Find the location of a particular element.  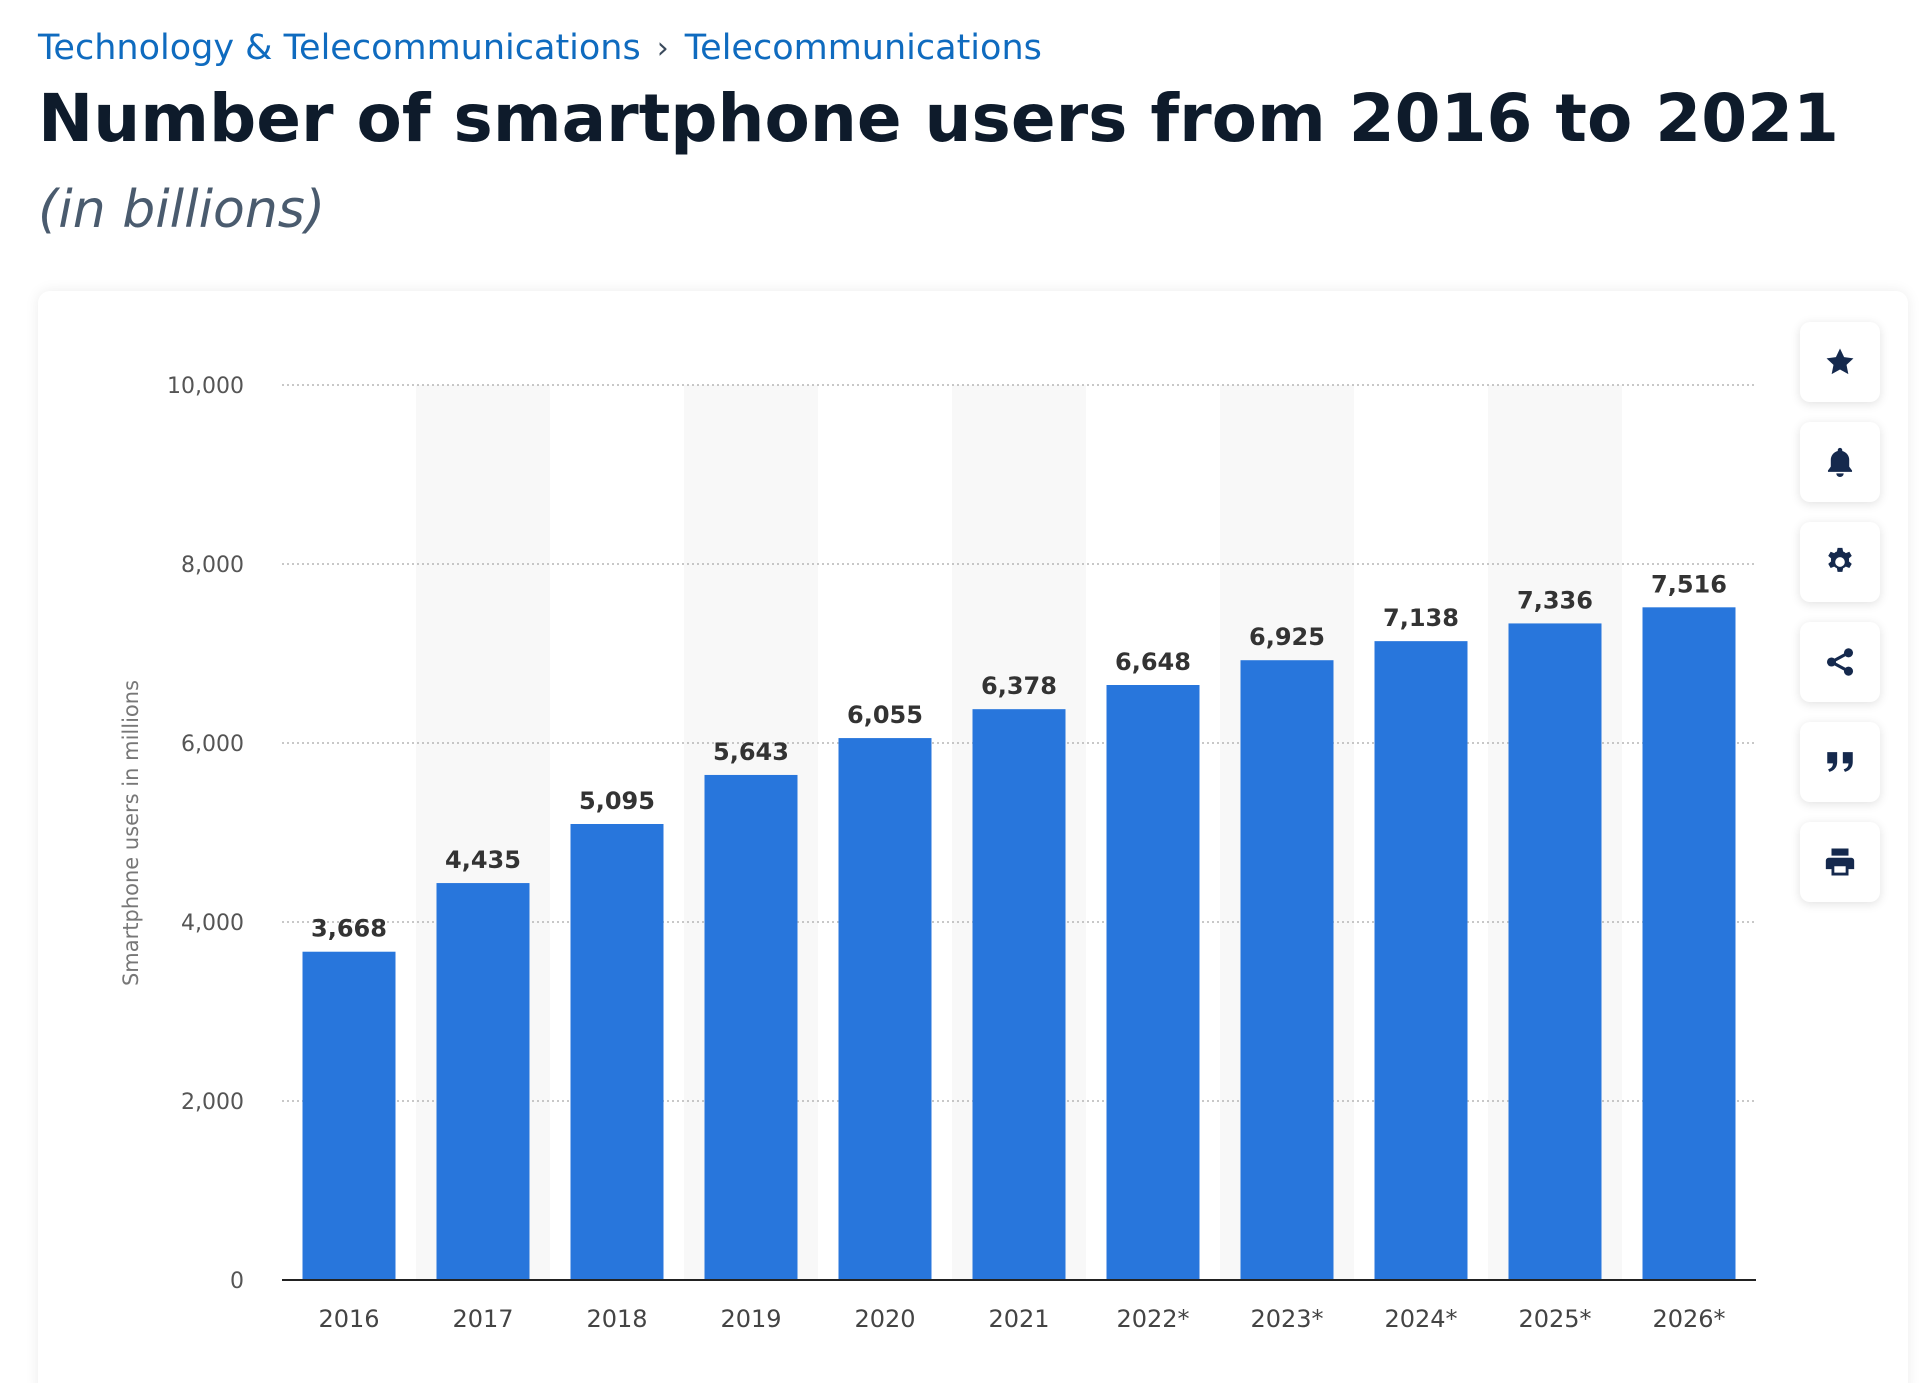

share-icon is located at coordinates (1840, 662).